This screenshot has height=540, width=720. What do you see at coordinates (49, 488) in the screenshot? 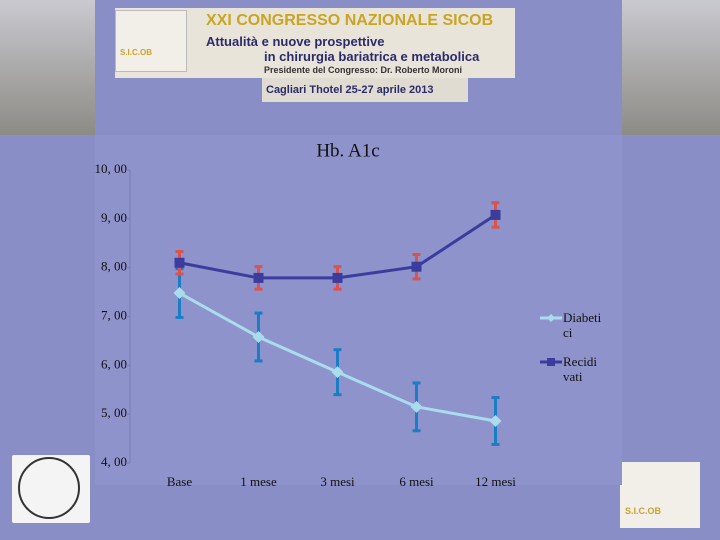
I see `seal-circle` at bounding box center [49, 488].